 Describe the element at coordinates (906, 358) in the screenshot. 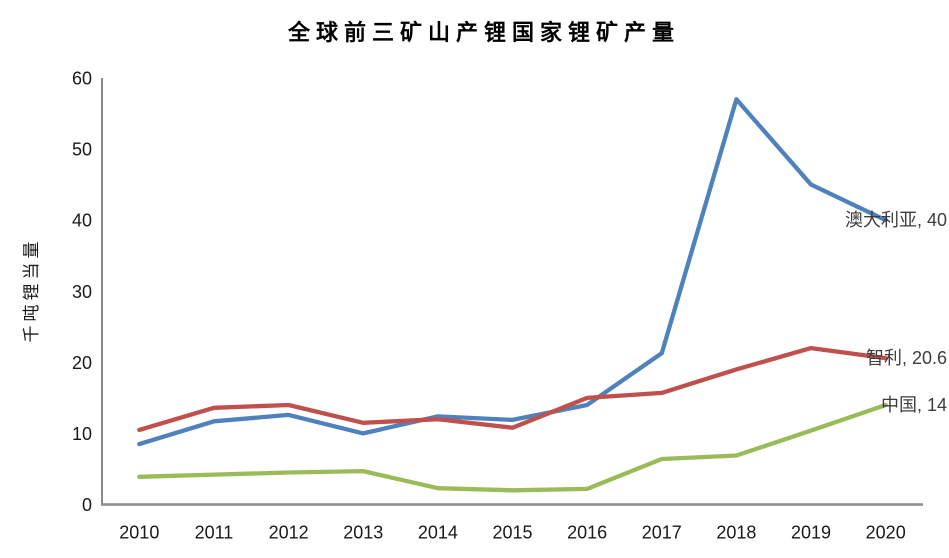

I see `series-end-label-chile: 智利, 20.6` at that location.